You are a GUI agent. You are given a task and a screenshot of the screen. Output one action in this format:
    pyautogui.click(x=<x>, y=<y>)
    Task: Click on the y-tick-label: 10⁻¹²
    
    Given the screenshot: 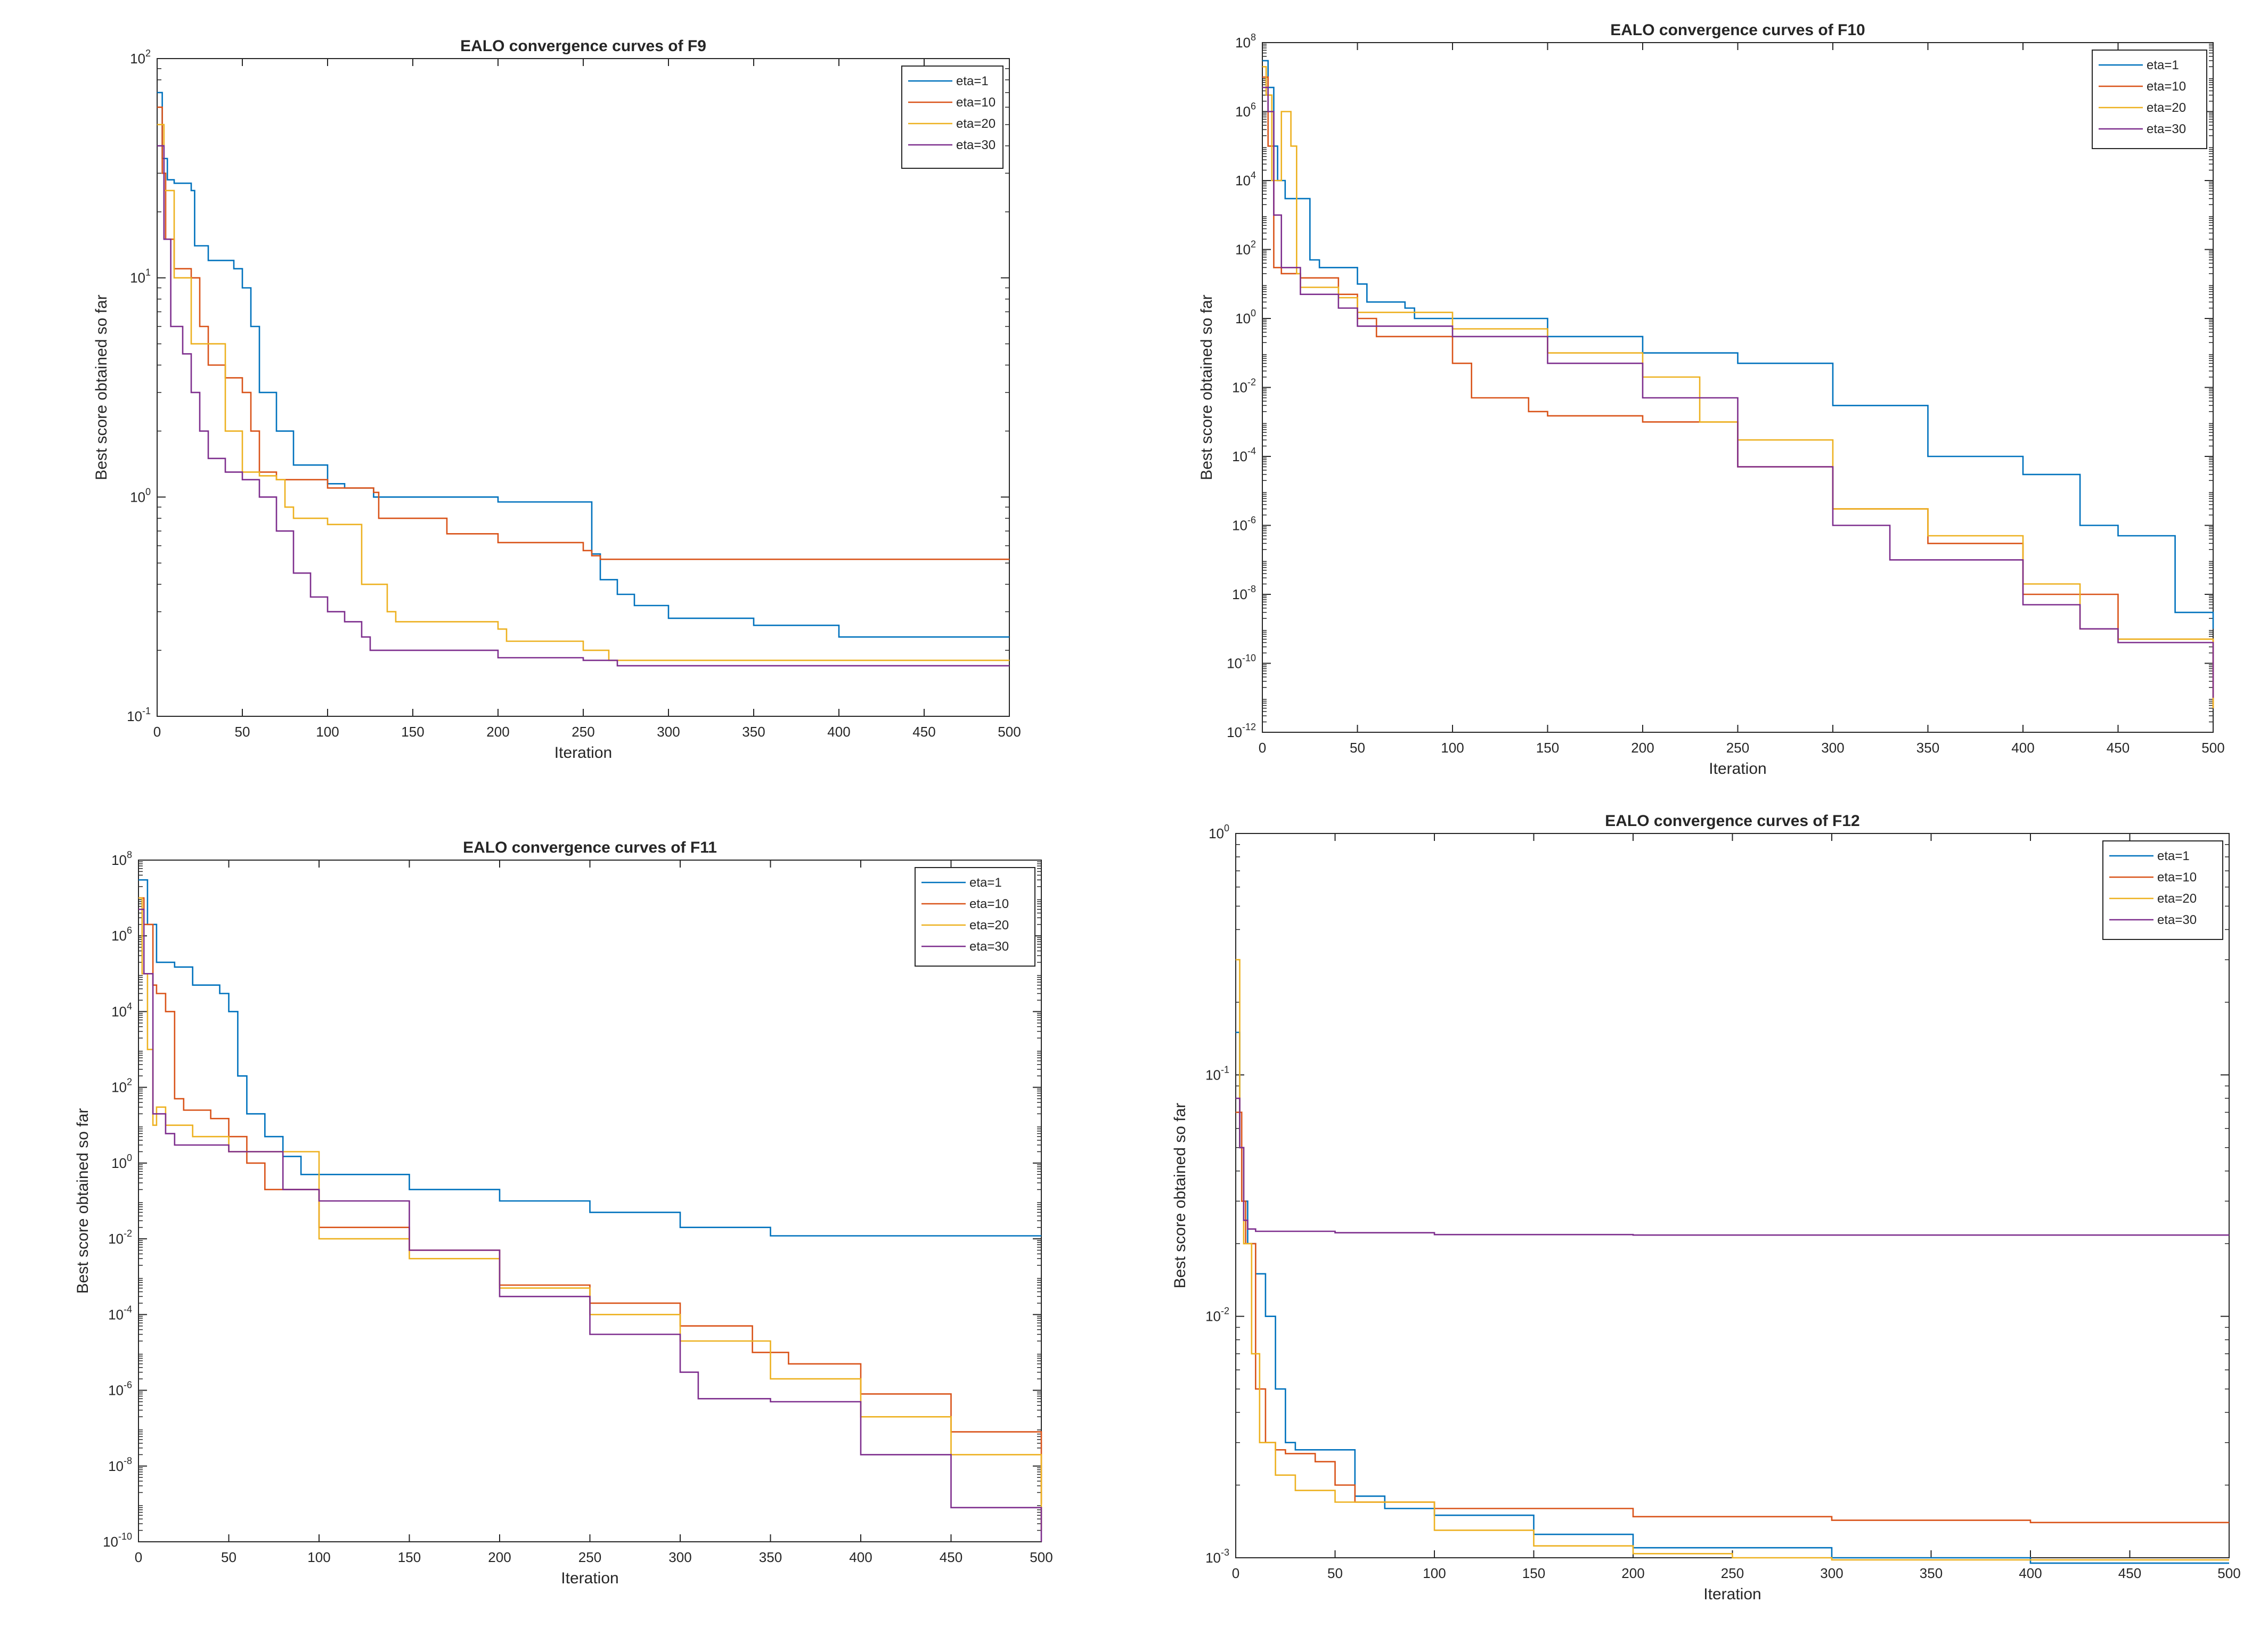 What is the action you would take?
    pyautogui.click(x=1242, y=731)
    